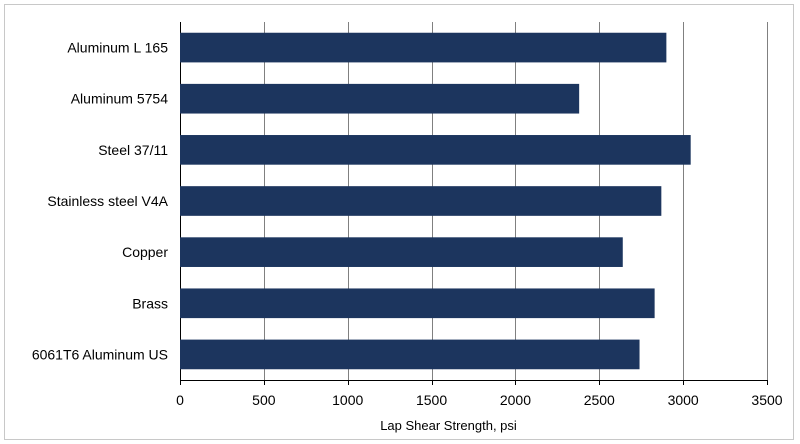  Describe the element at coordinates (515, 400) in the screenshot. I see `x-tick-label: 2000` at that location.